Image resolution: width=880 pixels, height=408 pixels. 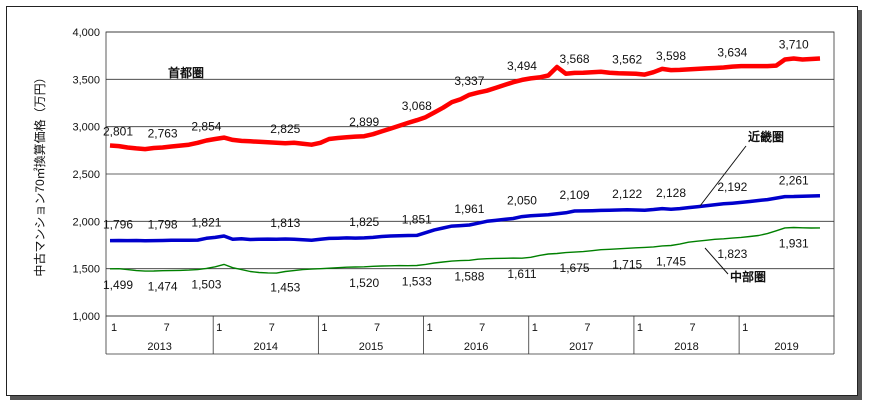 What do you see at coordinates (627, 194) in the screenshot?
I see `data-label-kinki: 2,122` at bounding box center [627, 194].